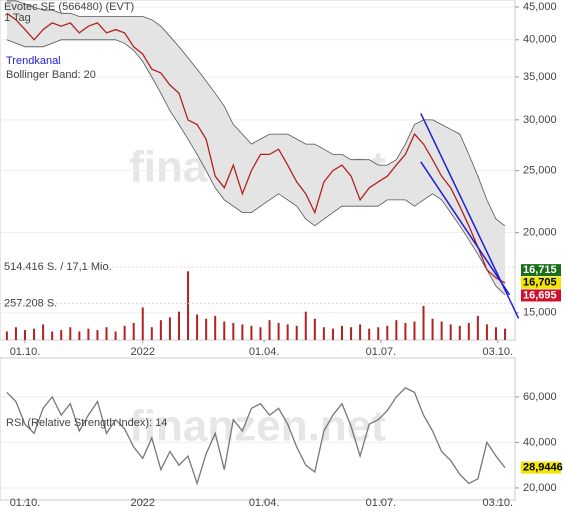  What do you see at coordinates (540, 7) in the screenshot?
I see `y-tick-label: 45,000` at bounding box center [540, 7].